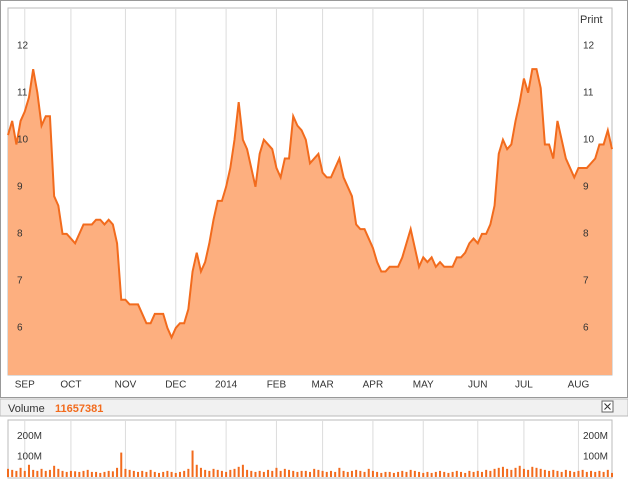  I want to click on close-icon, so click(607, 406).